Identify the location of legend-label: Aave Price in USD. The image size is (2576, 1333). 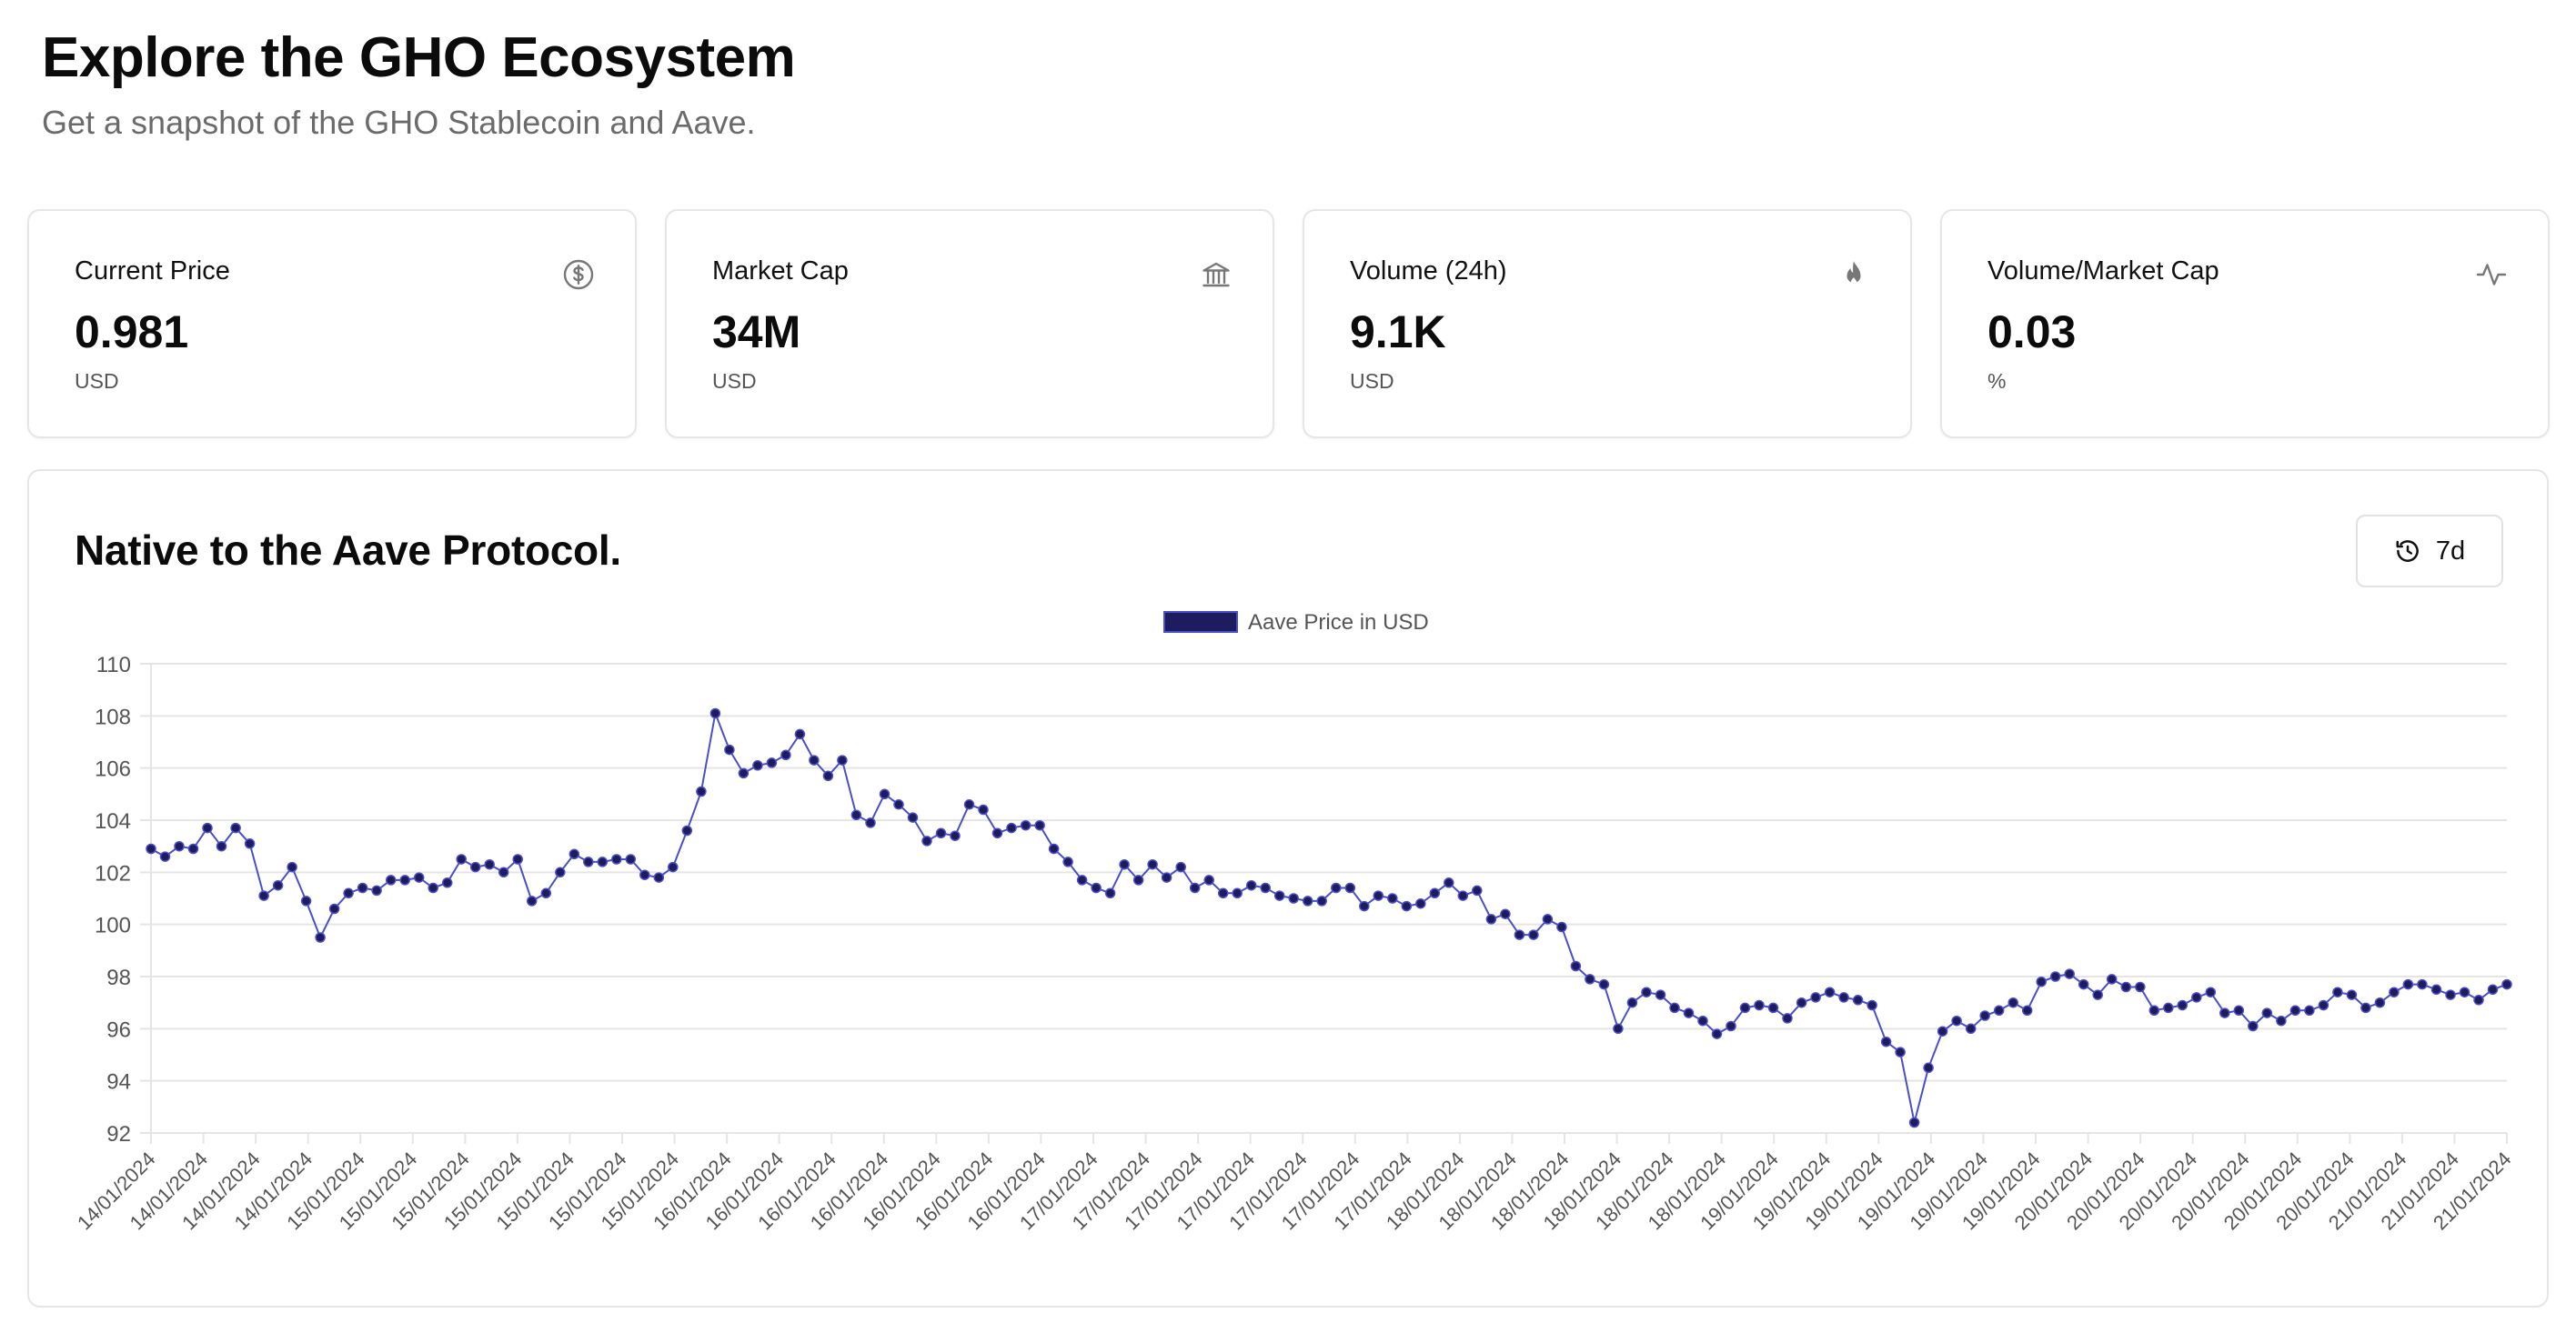
(1338, 622).